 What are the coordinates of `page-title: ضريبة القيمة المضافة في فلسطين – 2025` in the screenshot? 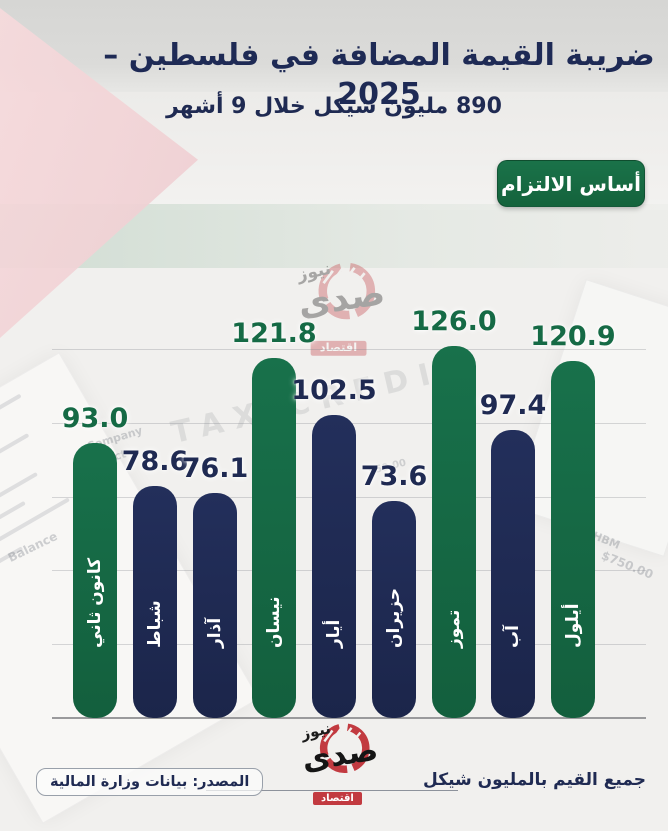 It's located at (379, 75).